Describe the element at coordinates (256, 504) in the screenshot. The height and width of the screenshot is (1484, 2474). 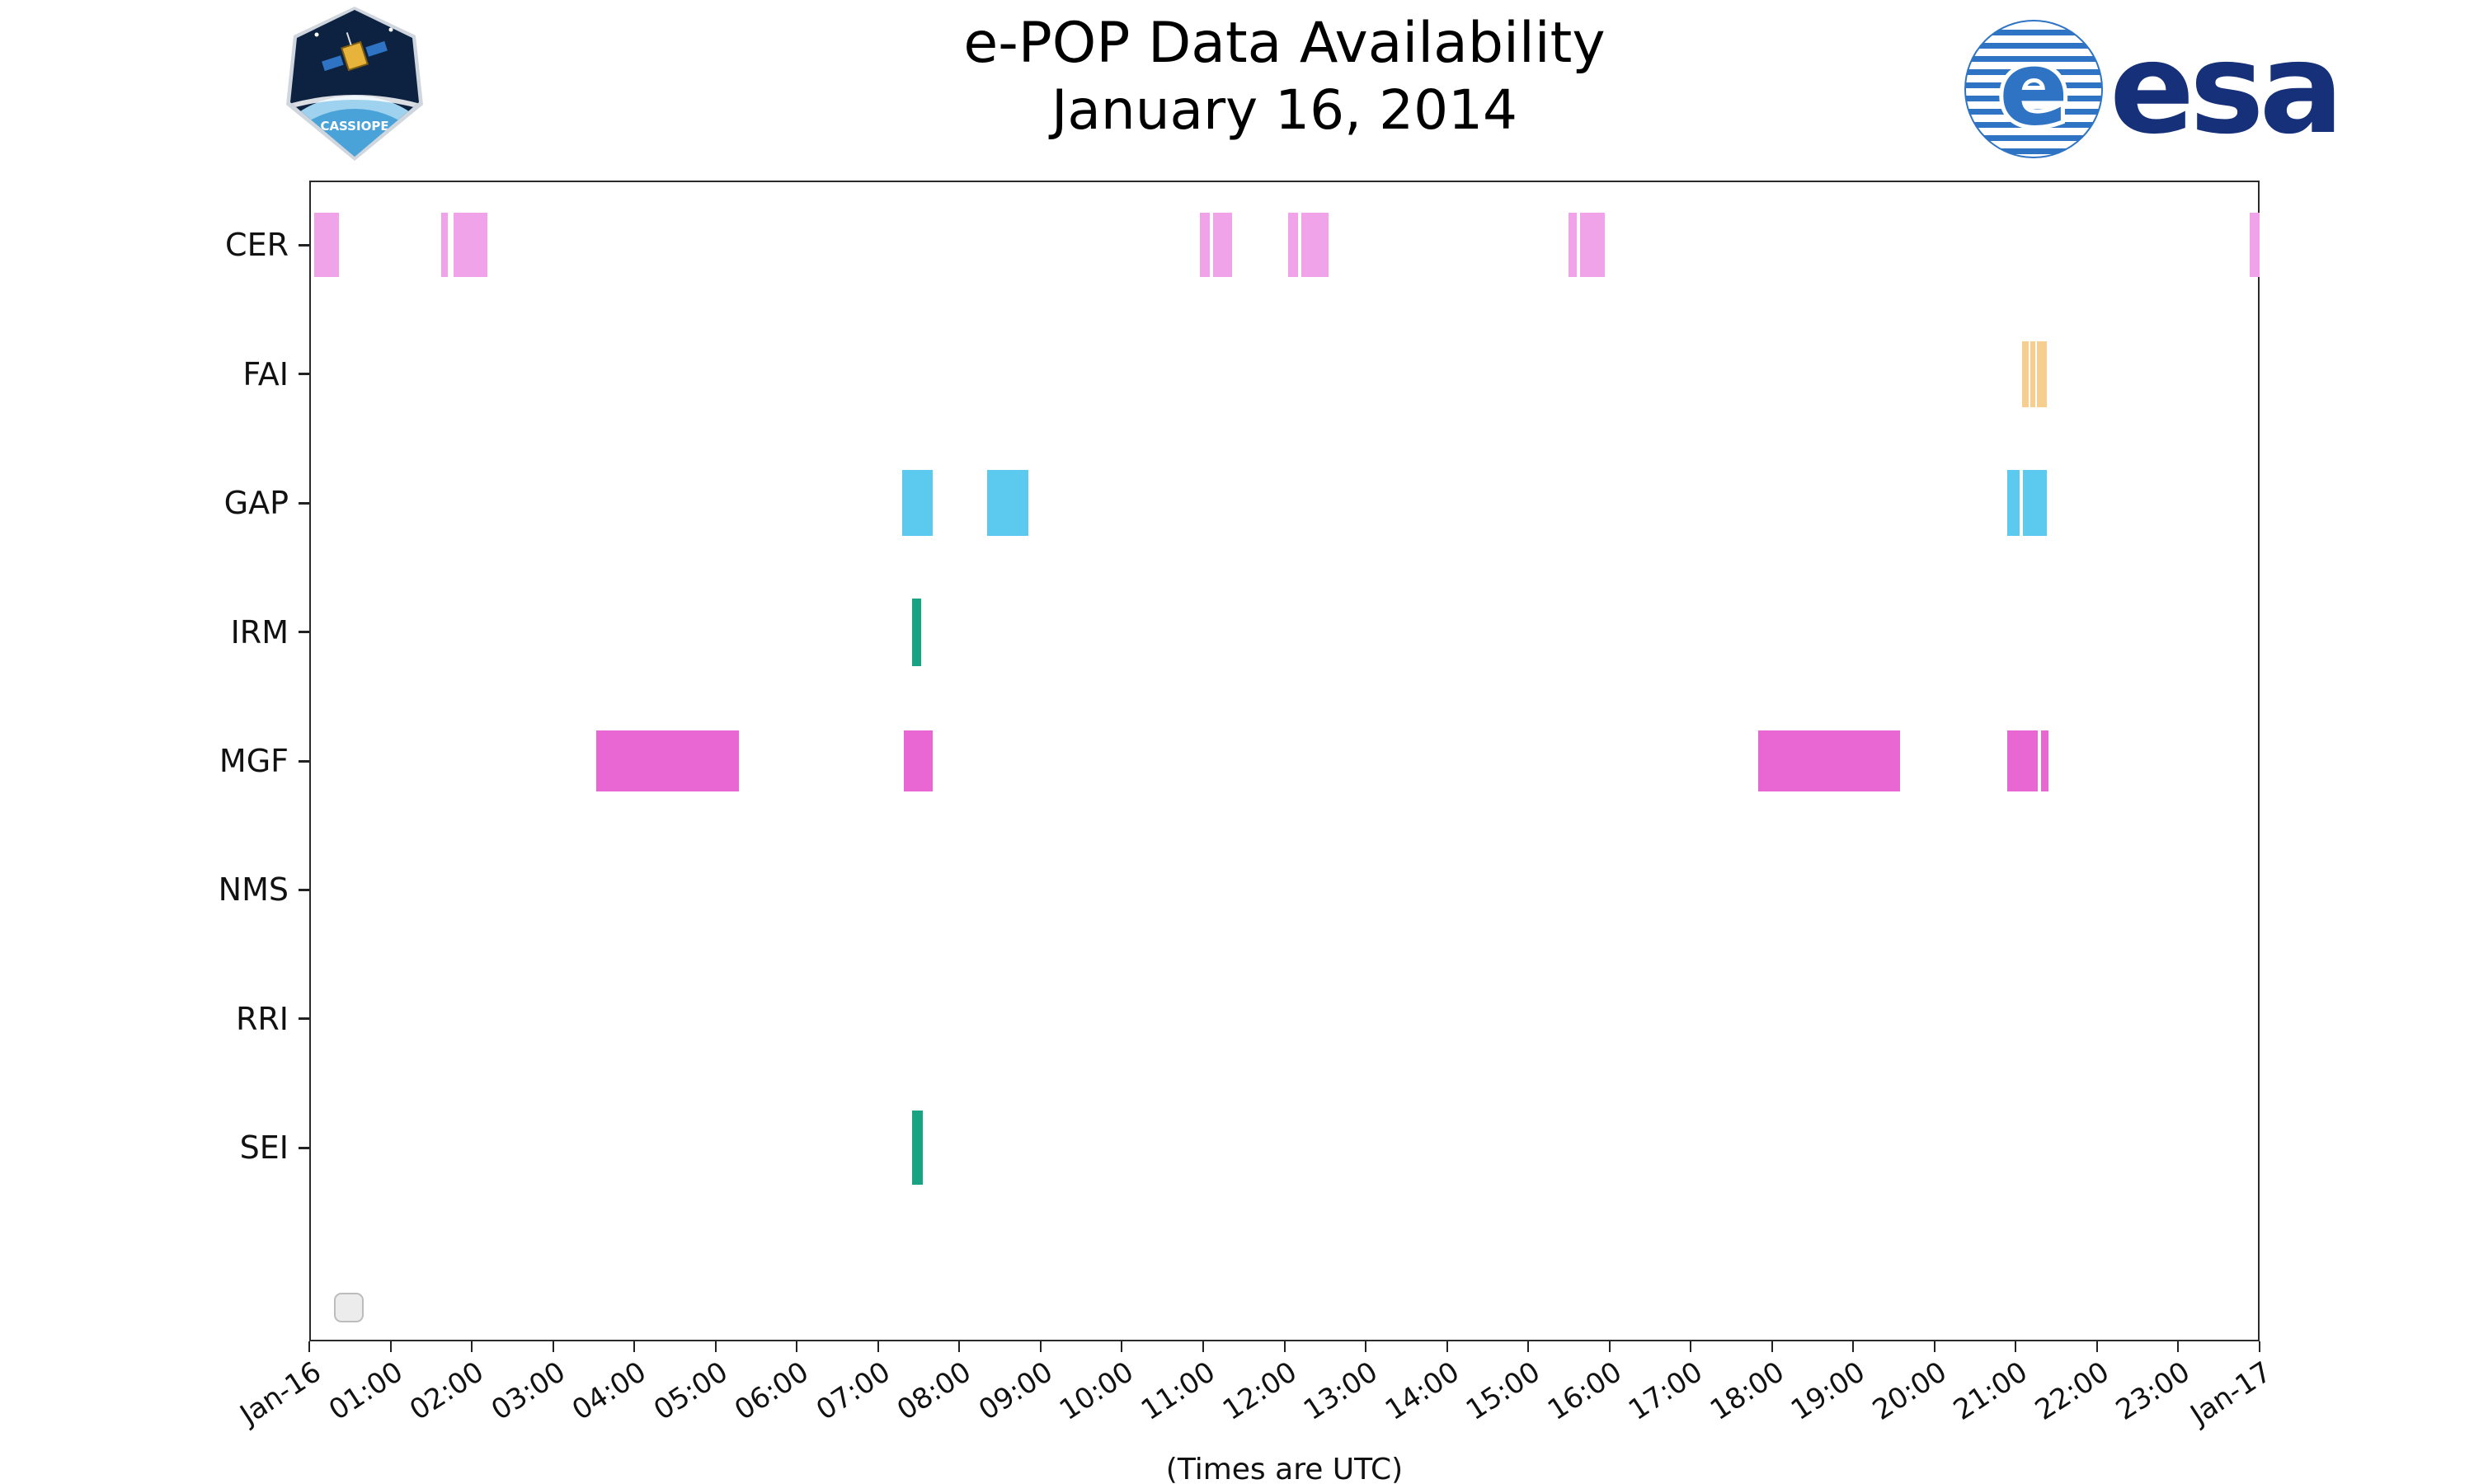
I see `y-axis-label-gap: GAP` at that location.